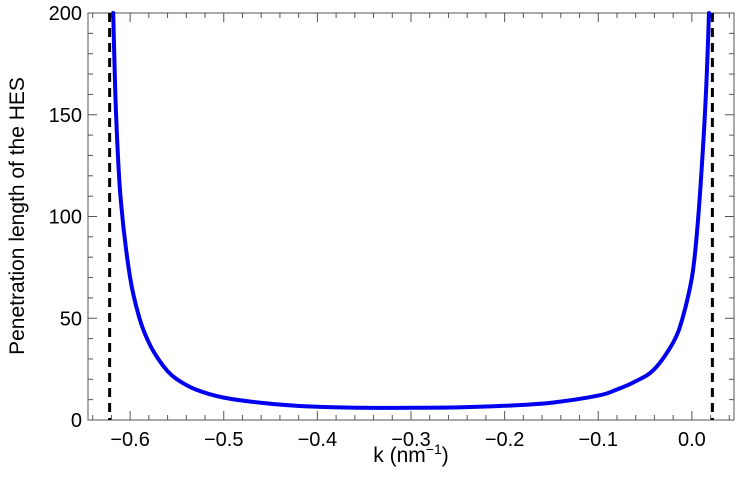  What do you see at coordinates (65, 116) in the screenshot?
I see `y-tick-label: 150` at bounding box center [65, 116].